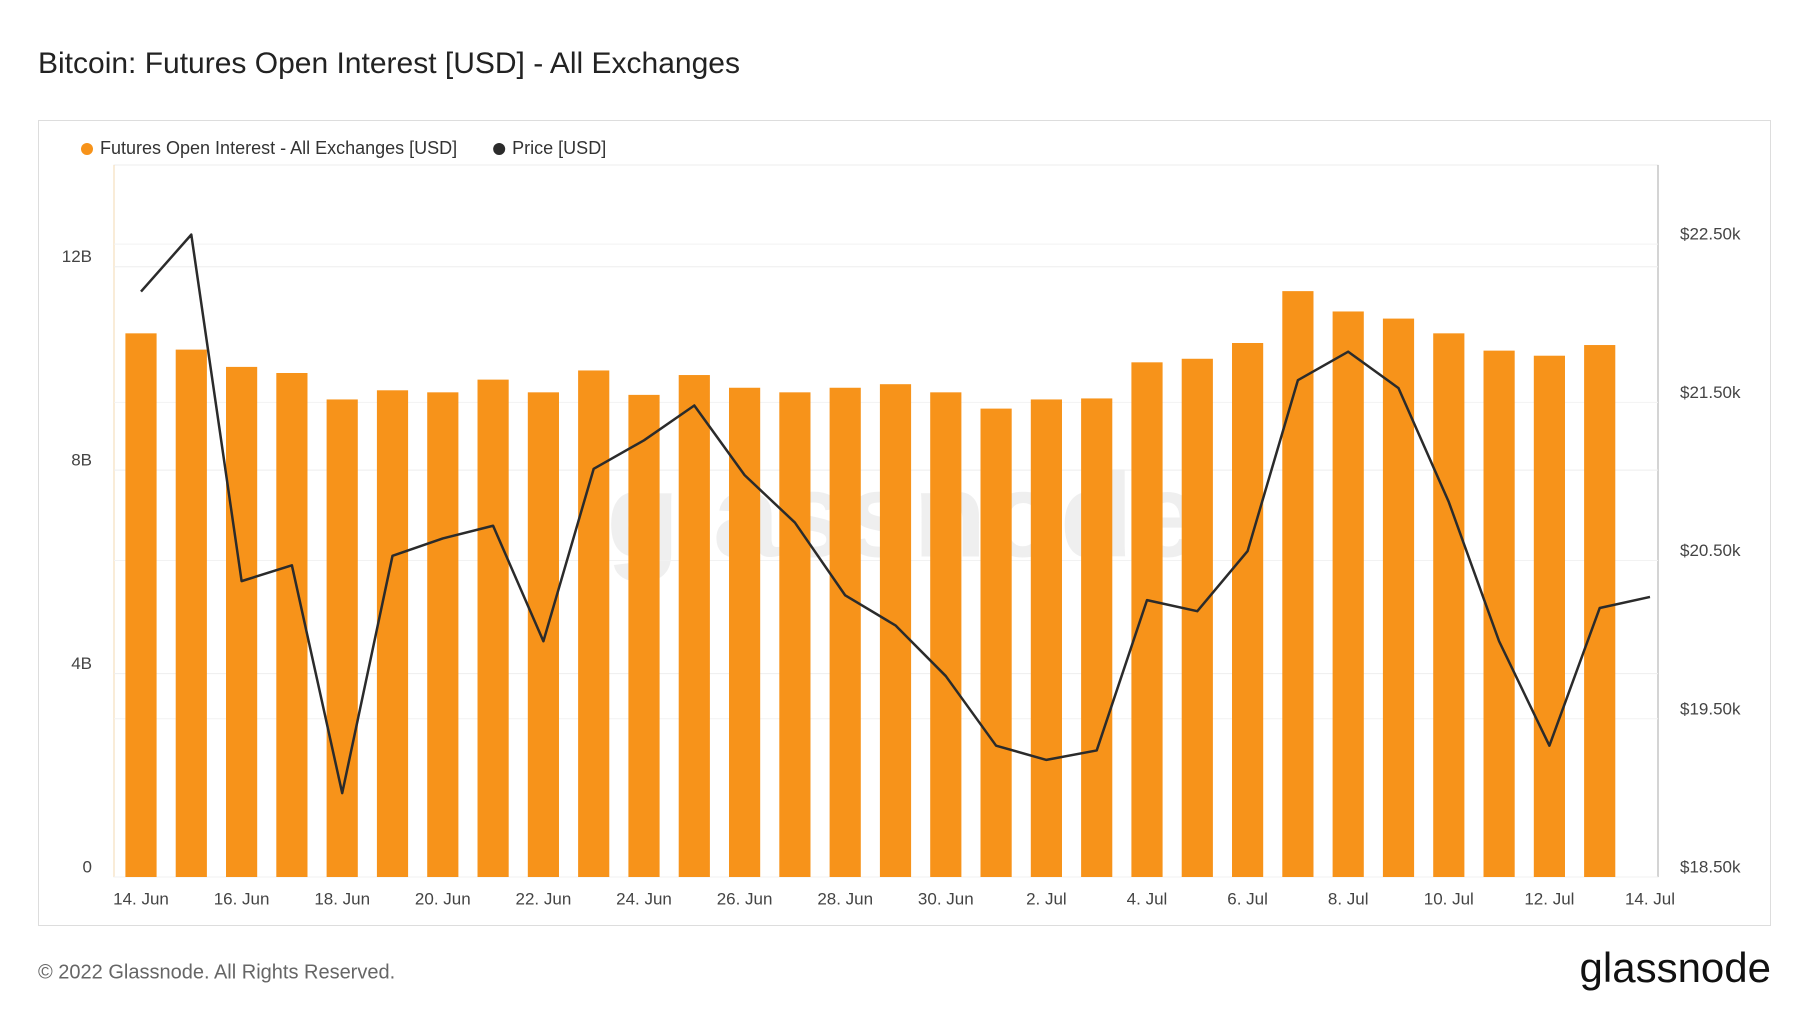 The image size is (1800, 1013). I want to click on y-tick-label: 12B, so click(77, 256).